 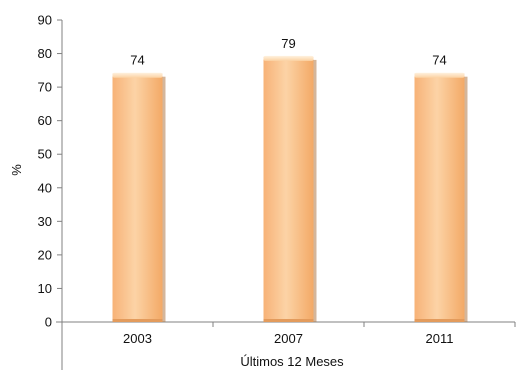 I want to click on y-axis-title: %, so click(x=16, y=170).